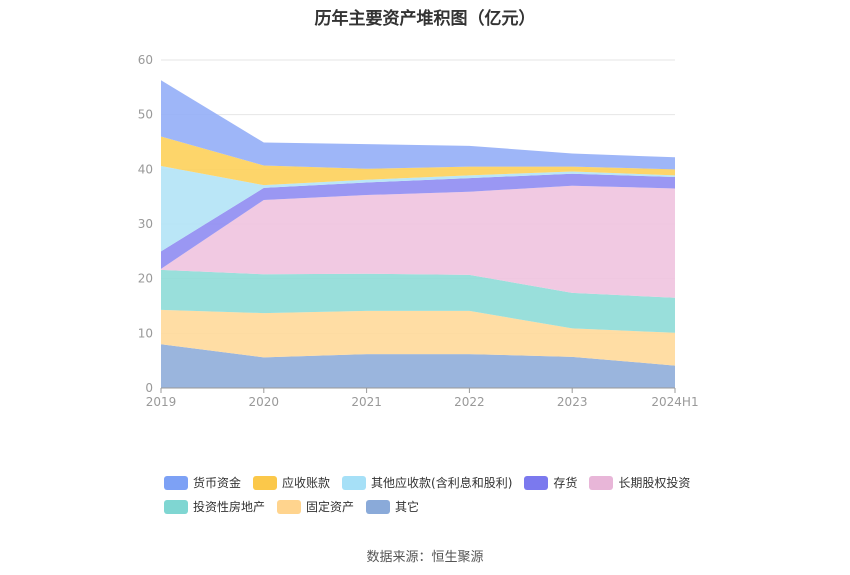  What do you see at coordinates (217, 483) in the screenshot?
I see `legend-label: 货币资金` at bounding box center [217, 483].